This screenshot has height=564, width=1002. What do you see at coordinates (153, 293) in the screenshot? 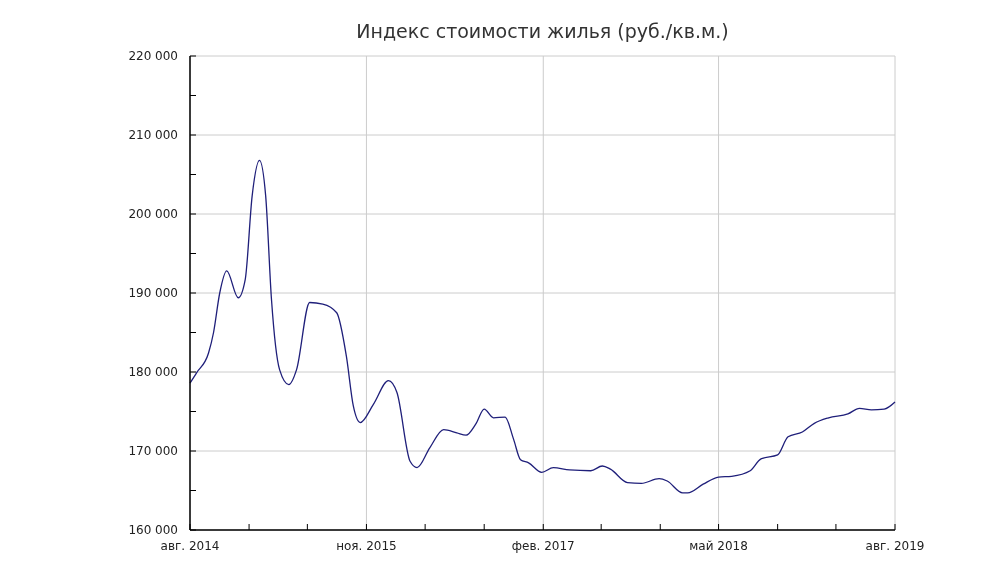
I see `y-tick-label: 190 000` at bounding box center [153, 293].